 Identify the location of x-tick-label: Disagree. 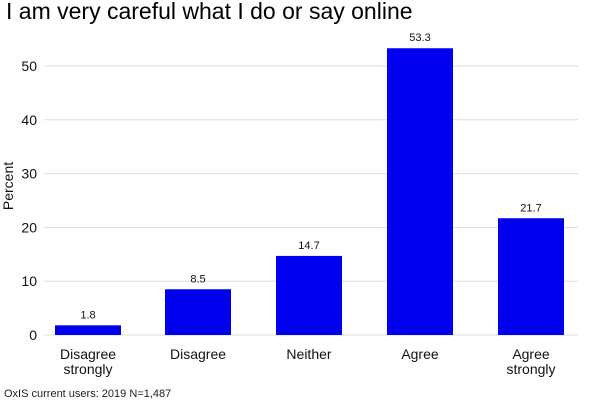
(198, 354).